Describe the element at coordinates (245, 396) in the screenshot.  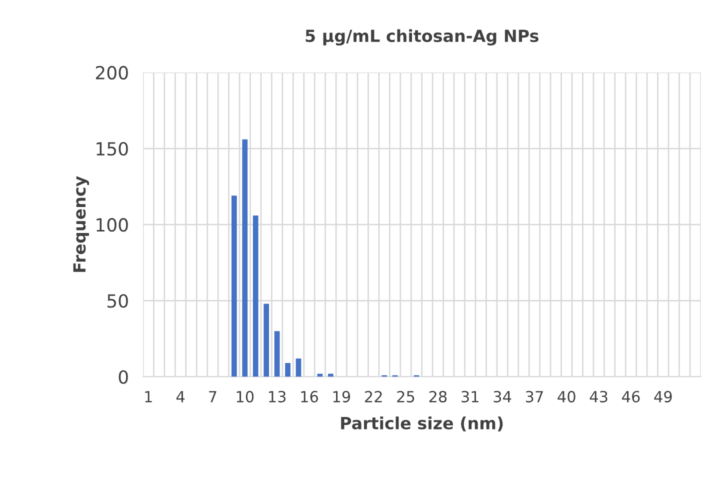
I see `x-tick-label: 10` at that location.